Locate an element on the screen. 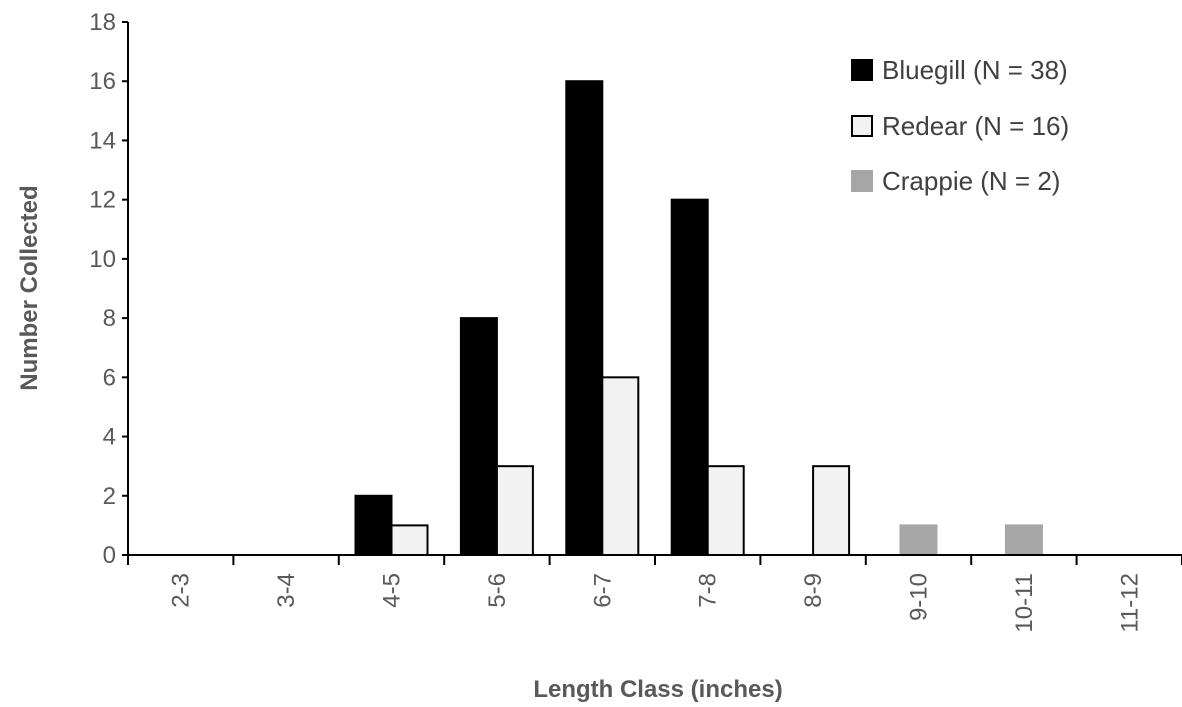 The height and width of the screenshot is (707, 1182). y-tick-label: 2 is located at coordinates (109, 496).